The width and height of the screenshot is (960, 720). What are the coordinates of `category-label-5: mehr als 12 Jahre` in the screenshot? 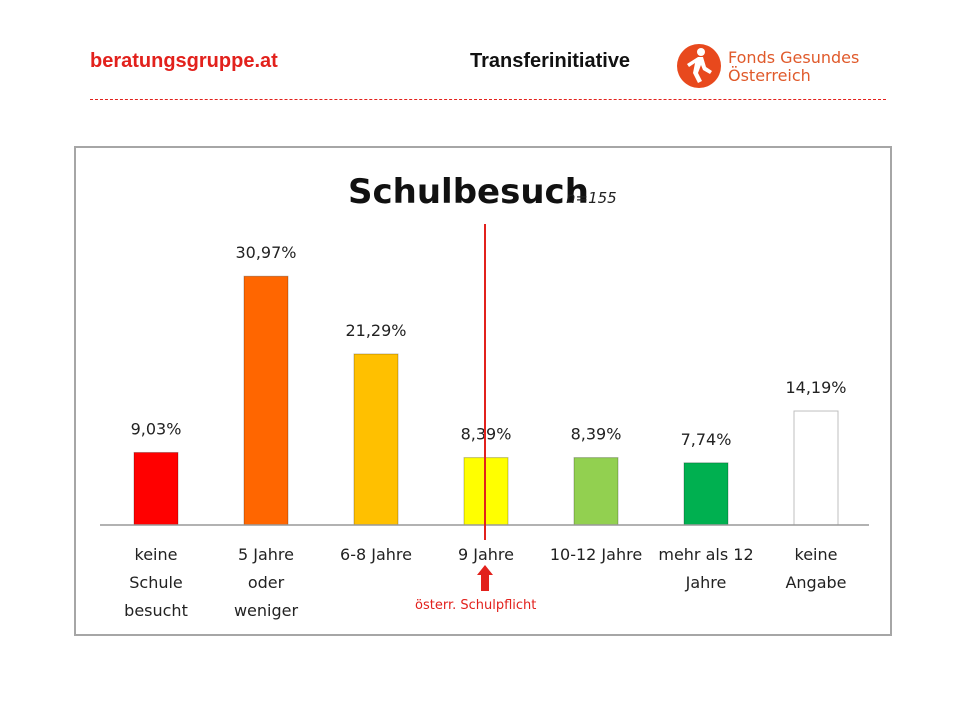 It's located at (705, 568).